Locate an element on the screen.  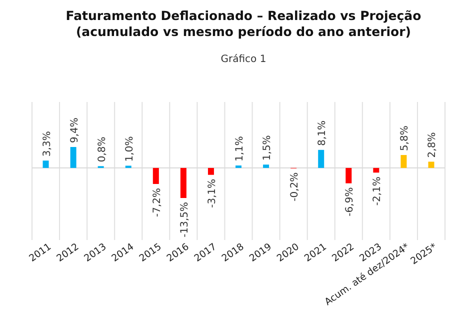
data-label: -13,5% is located at coordinates (184, 220).